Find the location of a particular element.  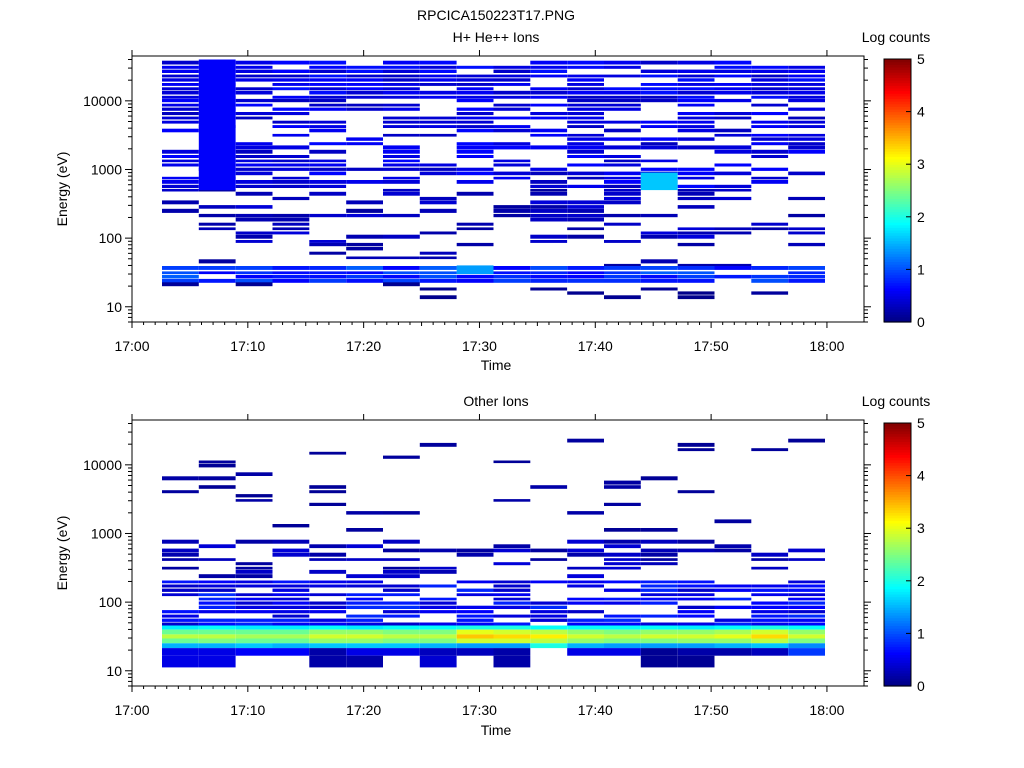

x-tick-label: 17:50 is located at coordinates (711, 346).